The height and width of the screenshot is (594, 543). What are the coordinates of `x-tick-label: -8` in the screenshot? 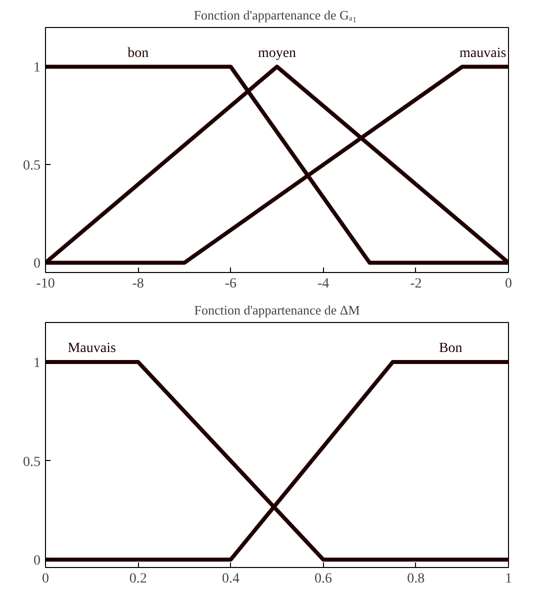 It's located at (138, 284).